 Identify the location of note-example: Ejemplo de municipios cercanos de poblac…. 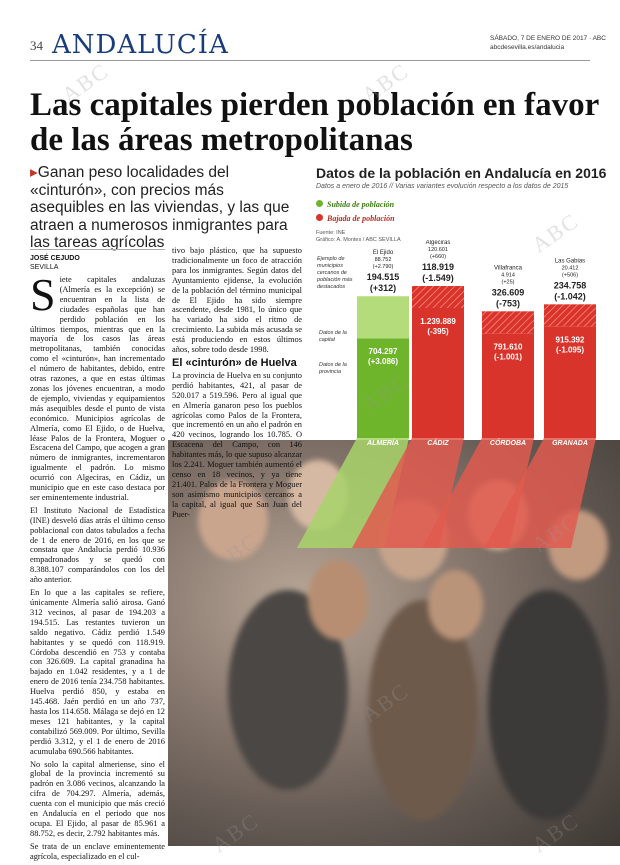
(335, 273).